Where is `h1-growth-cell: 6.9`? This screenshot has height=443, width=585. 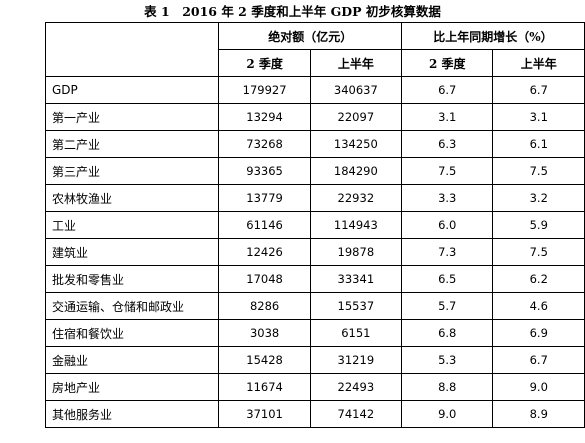 h1-growth-cell: 6.9 is located at coordinates (538, 333).